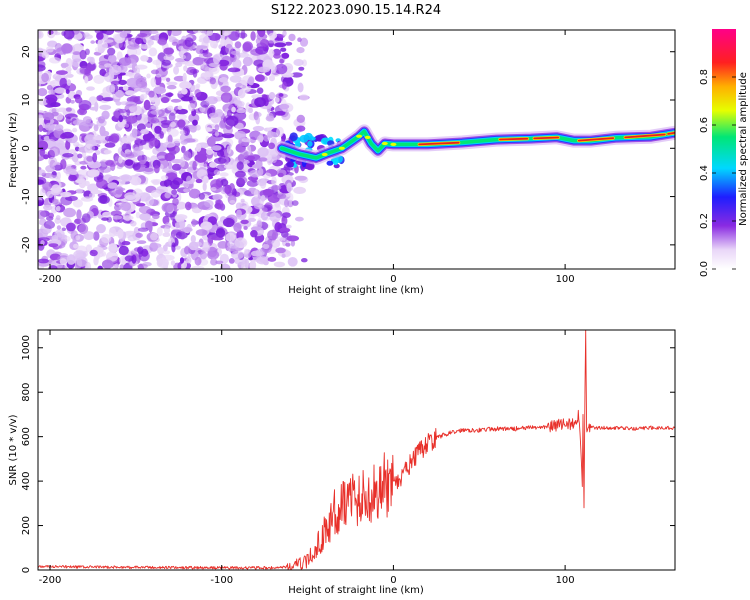  I want to click on snr-y-tick-label: 1000, so click(26, 347).